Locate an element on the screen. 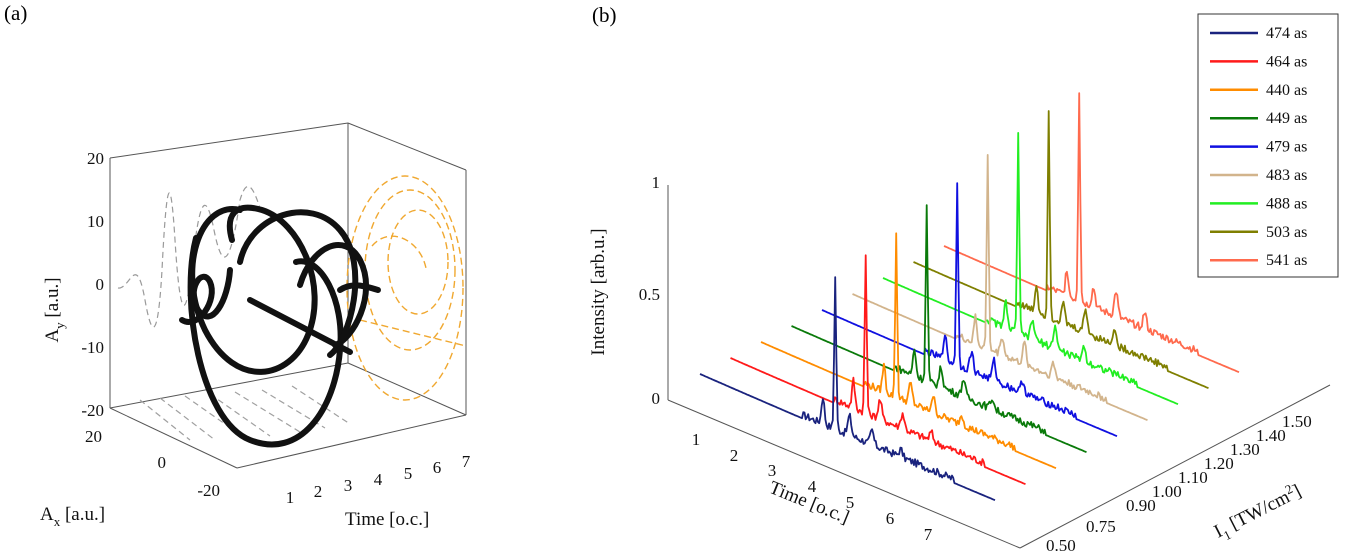 This screenshot has width=1345, height=555. trace-464-as is located at coordinates (878, 370).